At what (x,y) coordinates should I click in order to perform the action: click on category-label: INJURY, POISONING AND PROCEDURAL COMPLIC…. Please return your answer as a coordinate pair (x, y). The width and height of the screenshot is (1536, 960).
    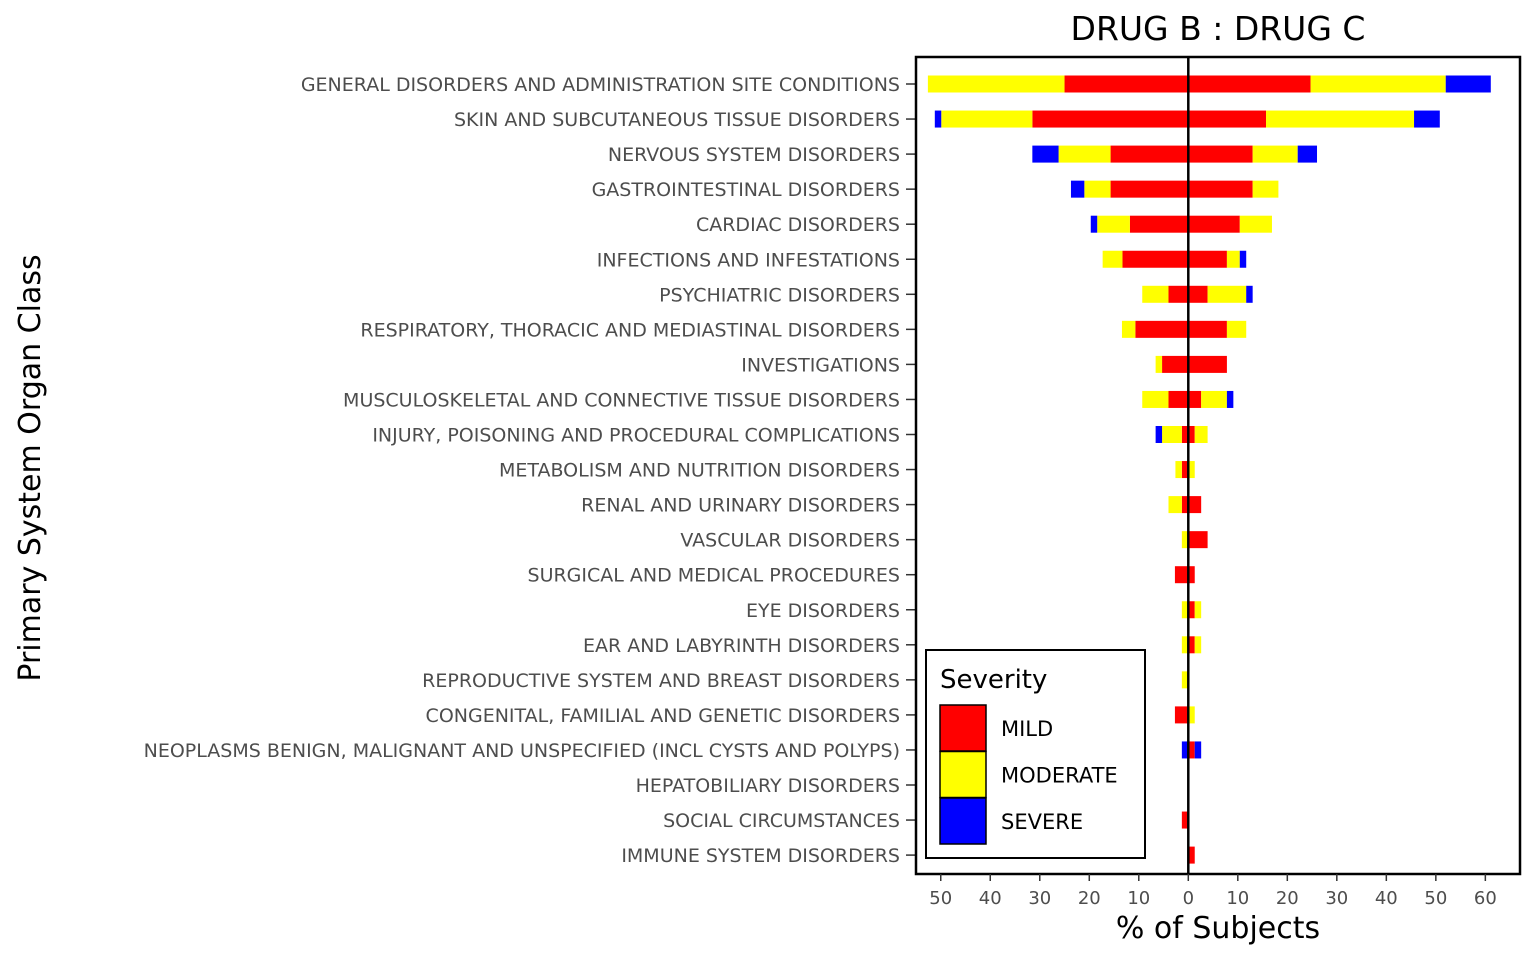
    Looking at the image, I should click on (636, 436).